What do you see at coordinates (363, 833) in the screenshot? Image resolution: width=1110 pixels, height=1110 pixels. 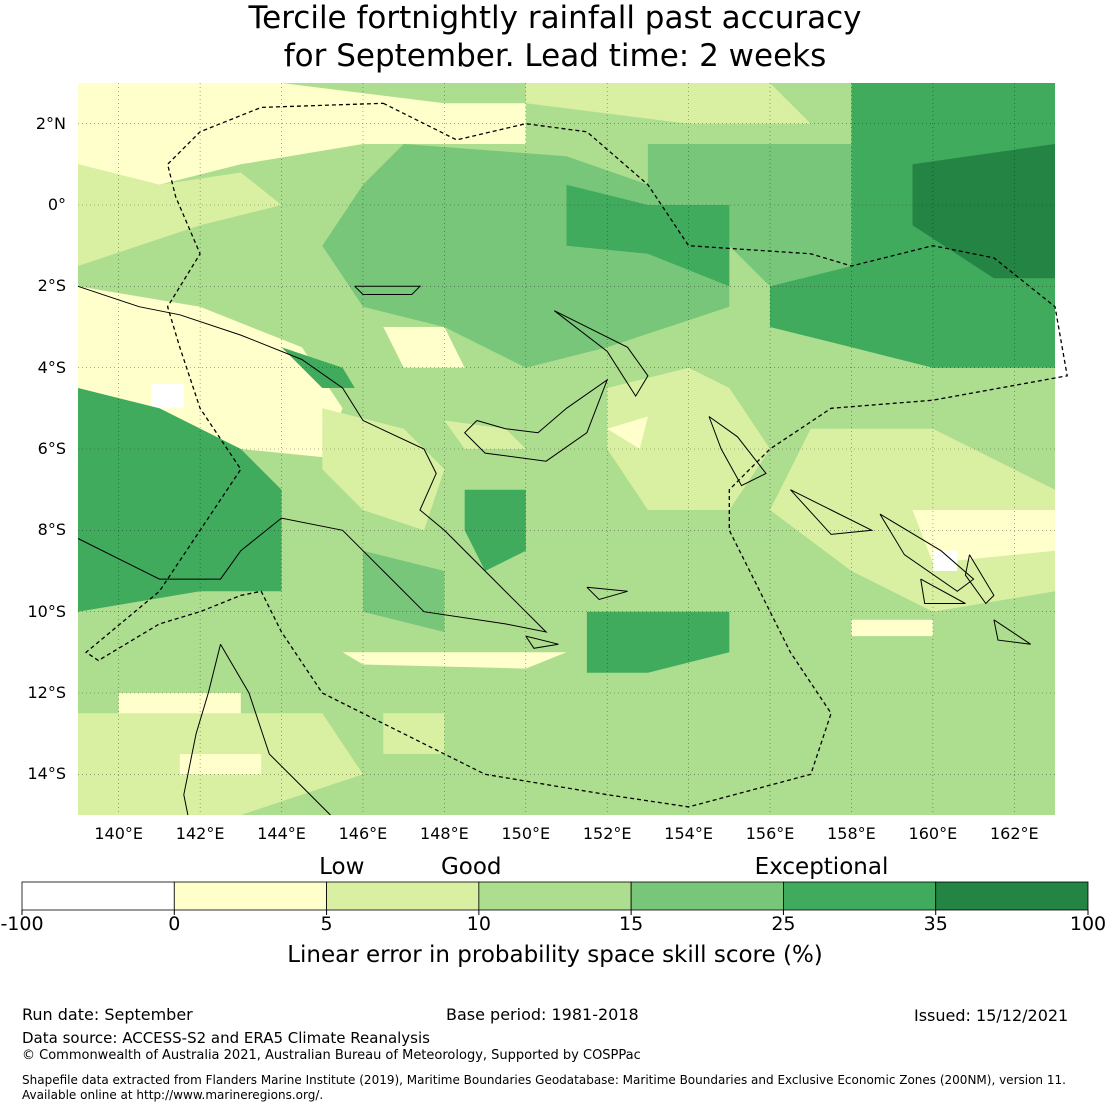 I see `longitude-label: 146°E` at bounding box center [363, 833].